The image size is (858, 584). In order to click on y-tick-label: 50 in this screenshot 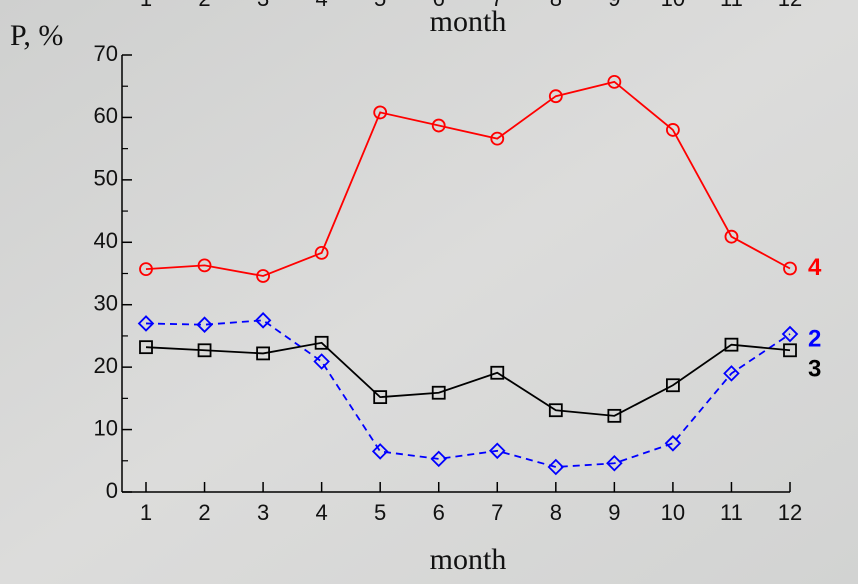, I will do `click(106, 178)`.